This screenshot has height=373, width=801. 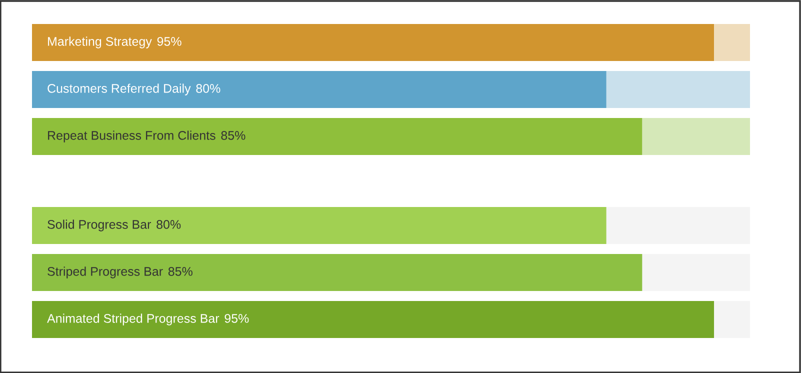 I want to click on category-label: Customers Referred Daily, so click(x=119, y=90).